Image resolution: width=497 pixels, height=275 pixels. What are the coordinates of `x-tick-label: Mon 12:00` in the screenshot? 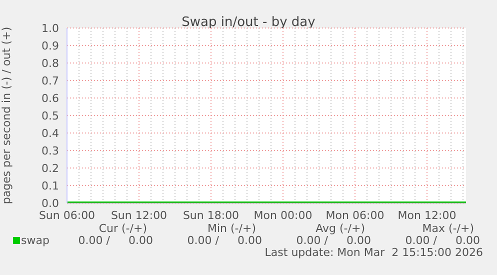 It's located at (427, 215).